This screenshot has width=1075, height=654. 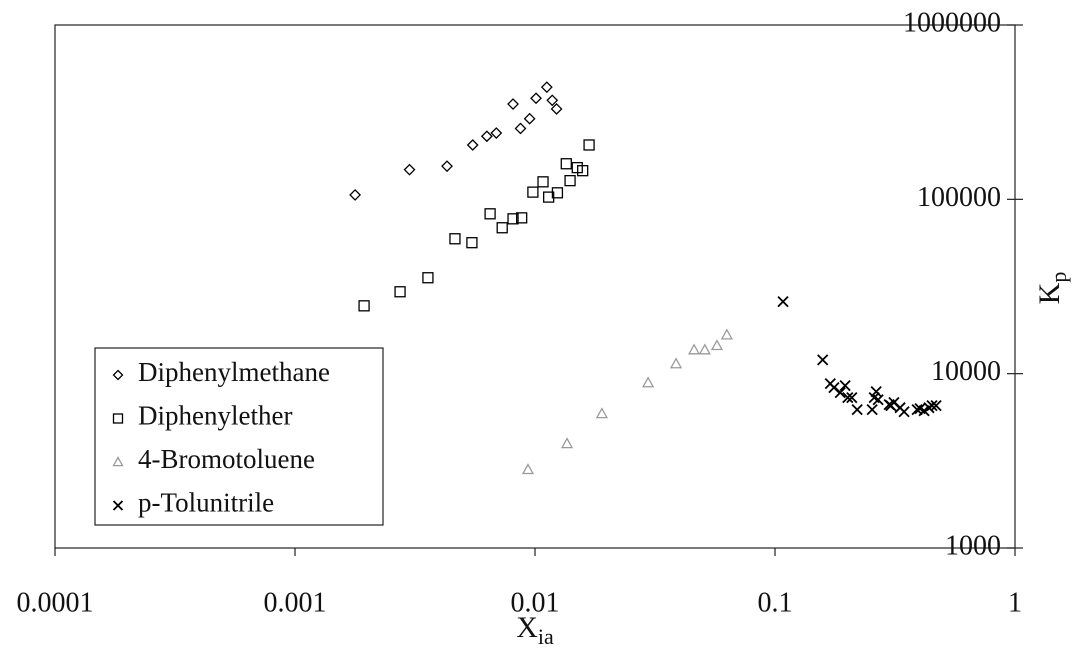 I want to click on y-tick-label: 1000, so click(x=973, y=545).